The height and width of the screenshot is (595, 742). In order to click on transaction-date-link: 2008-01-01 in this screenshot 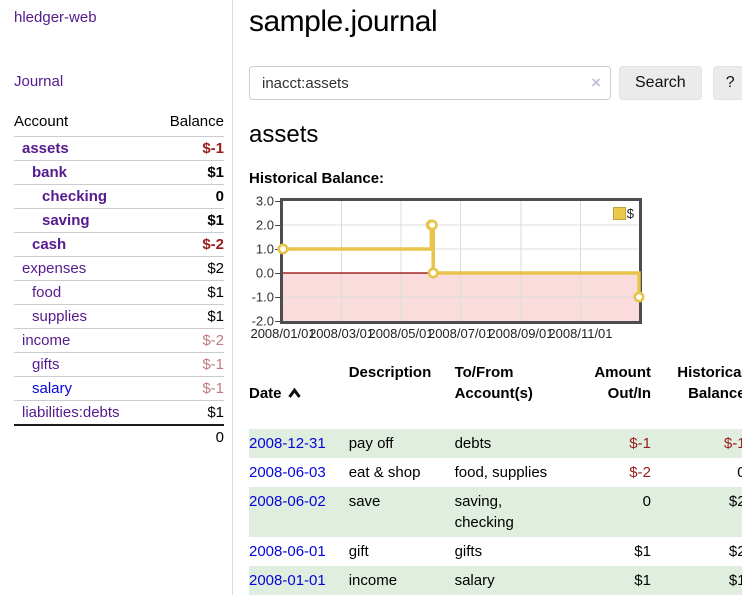, I will do `click(287, 580)`.